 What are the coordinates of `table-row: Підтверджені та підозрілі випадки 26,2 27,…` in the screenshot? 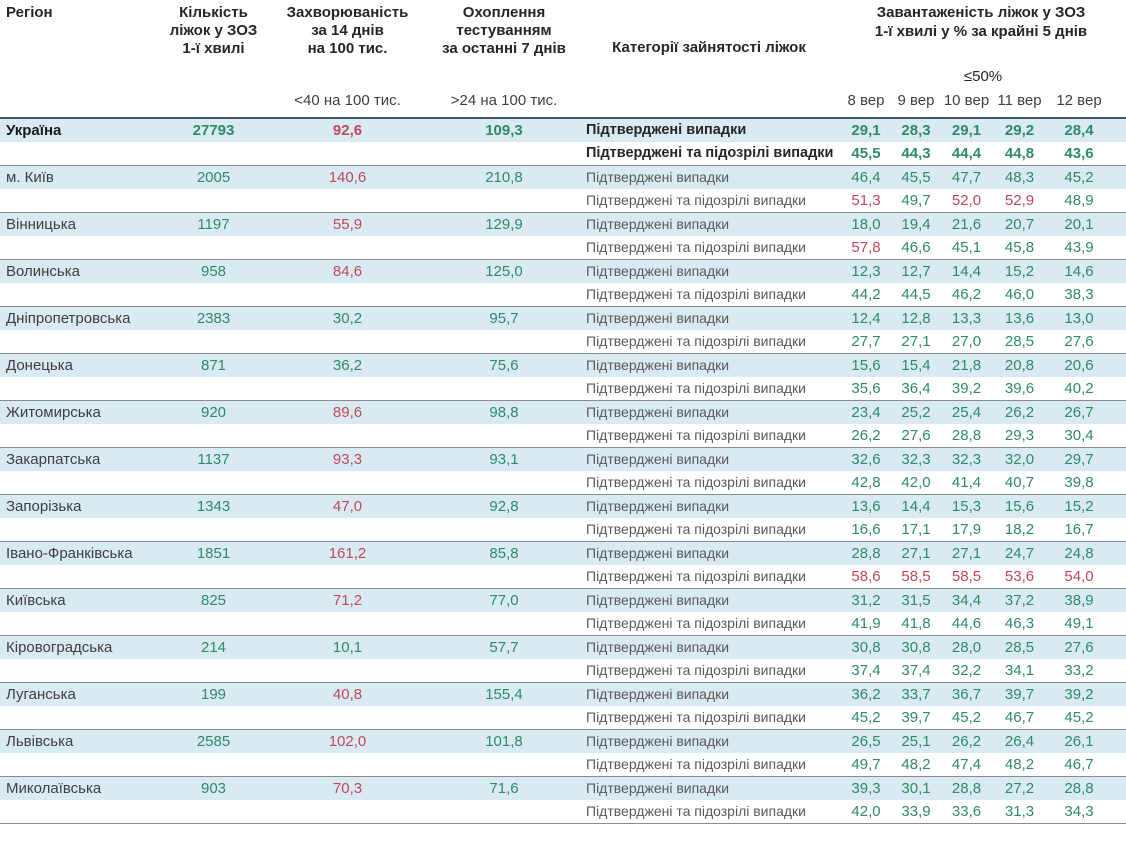 It's located at (563, 436).